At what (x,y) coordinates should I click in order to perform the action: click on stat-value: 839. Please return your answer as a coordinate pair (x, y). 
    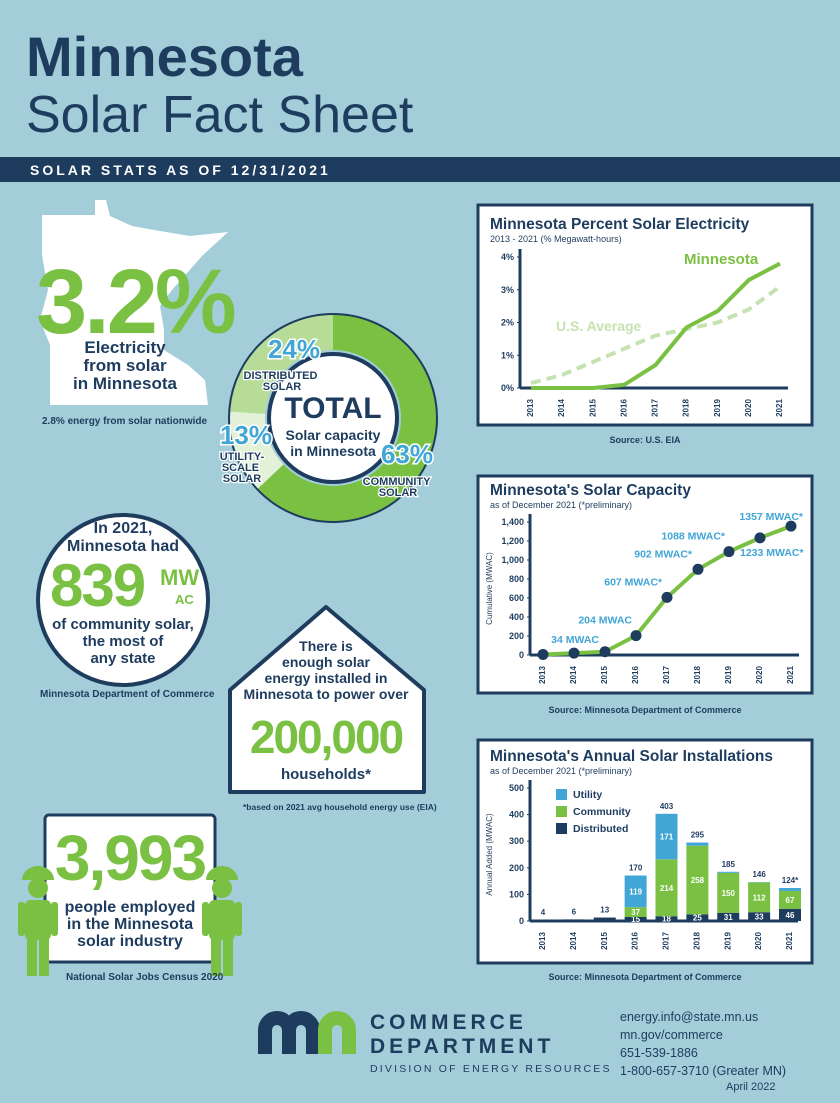
    Looking at the image, I should click on (97, 585).